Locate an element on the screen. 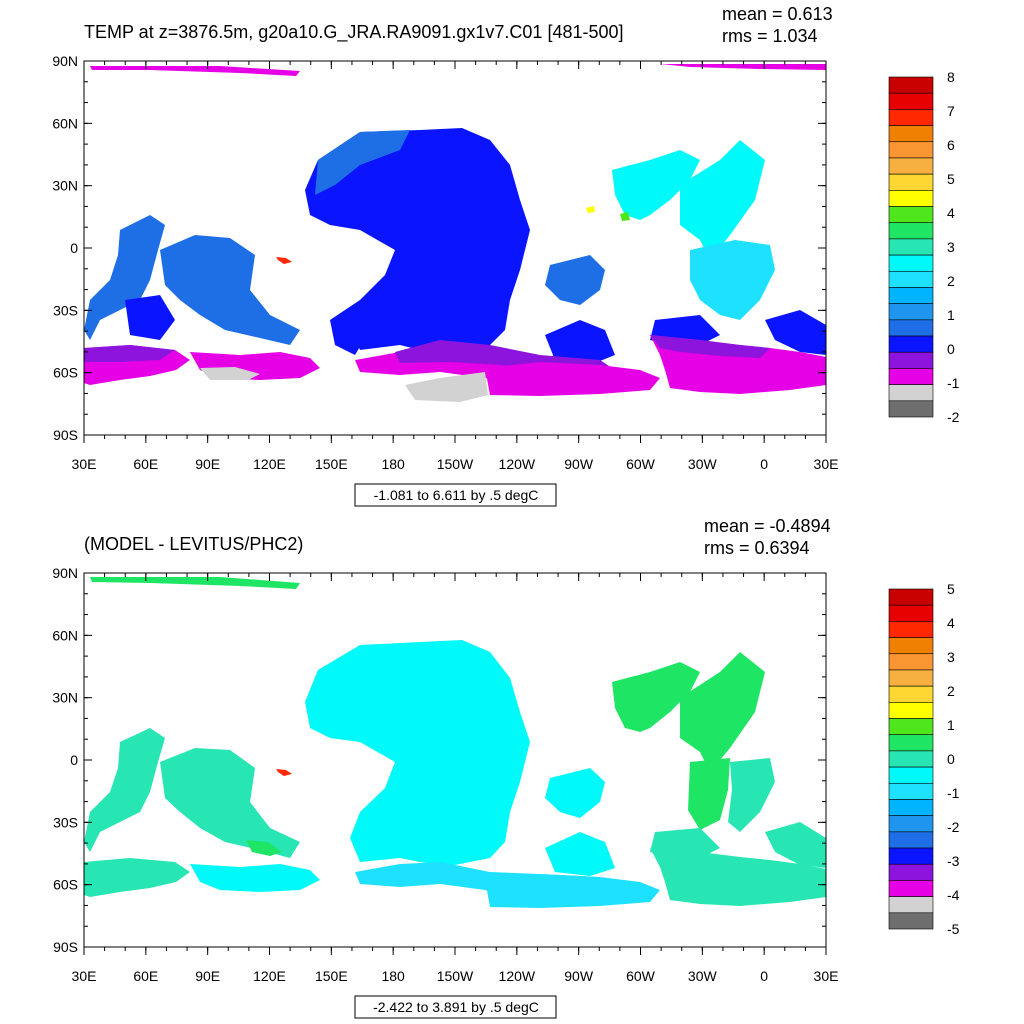 The height and width of the screenshot is (1024, 1024). bottom-atlantic-green is located at coordinates (656, 697).